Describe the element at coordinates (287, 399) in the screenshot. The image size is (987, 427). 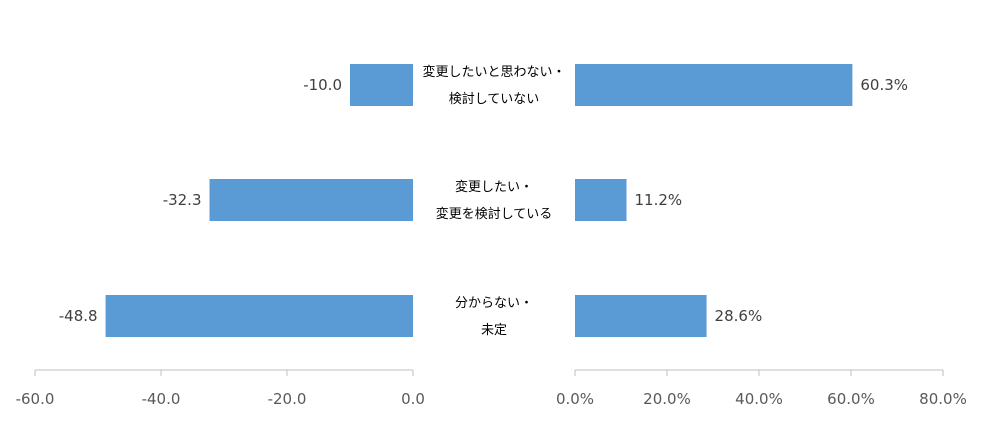
I see `left-tick-label: -20.0` at that location.